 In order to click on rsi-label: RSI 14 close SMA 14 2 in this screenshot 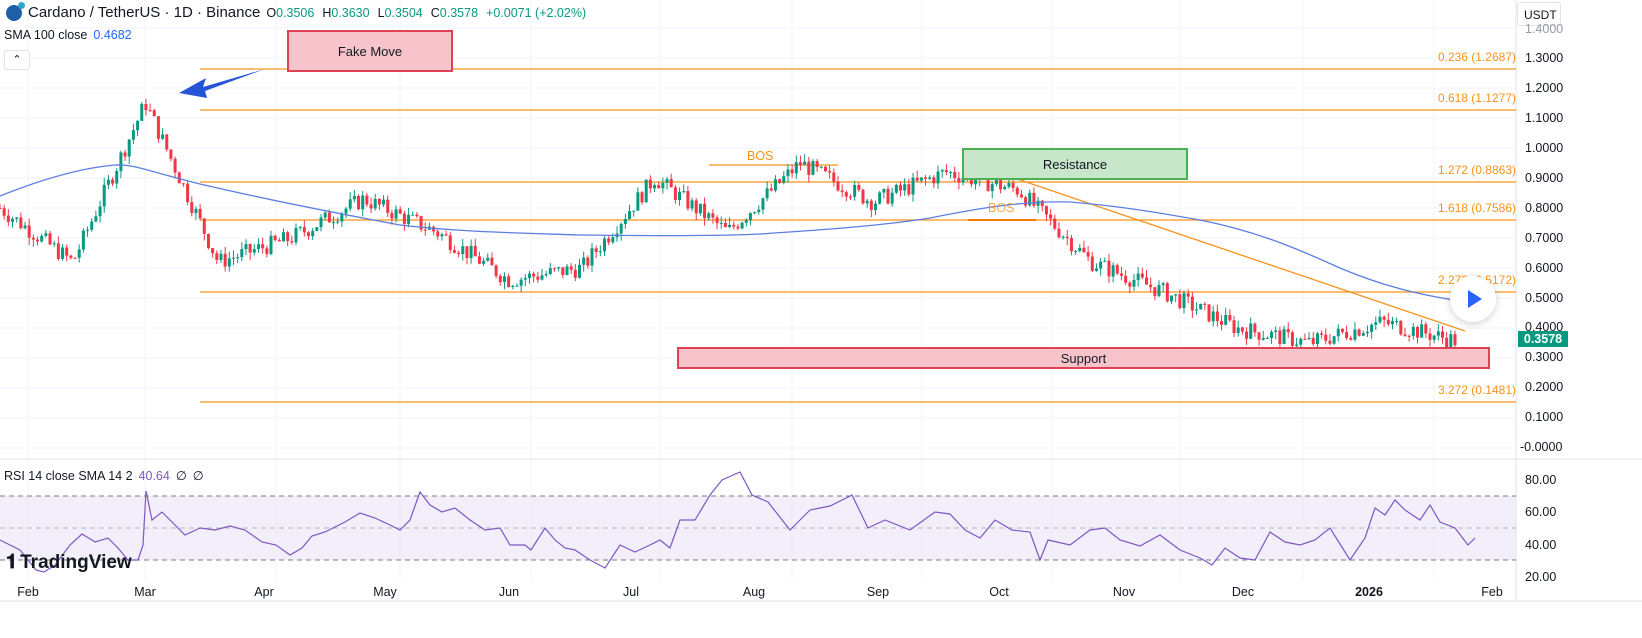, I will do `click(68, 476)`.